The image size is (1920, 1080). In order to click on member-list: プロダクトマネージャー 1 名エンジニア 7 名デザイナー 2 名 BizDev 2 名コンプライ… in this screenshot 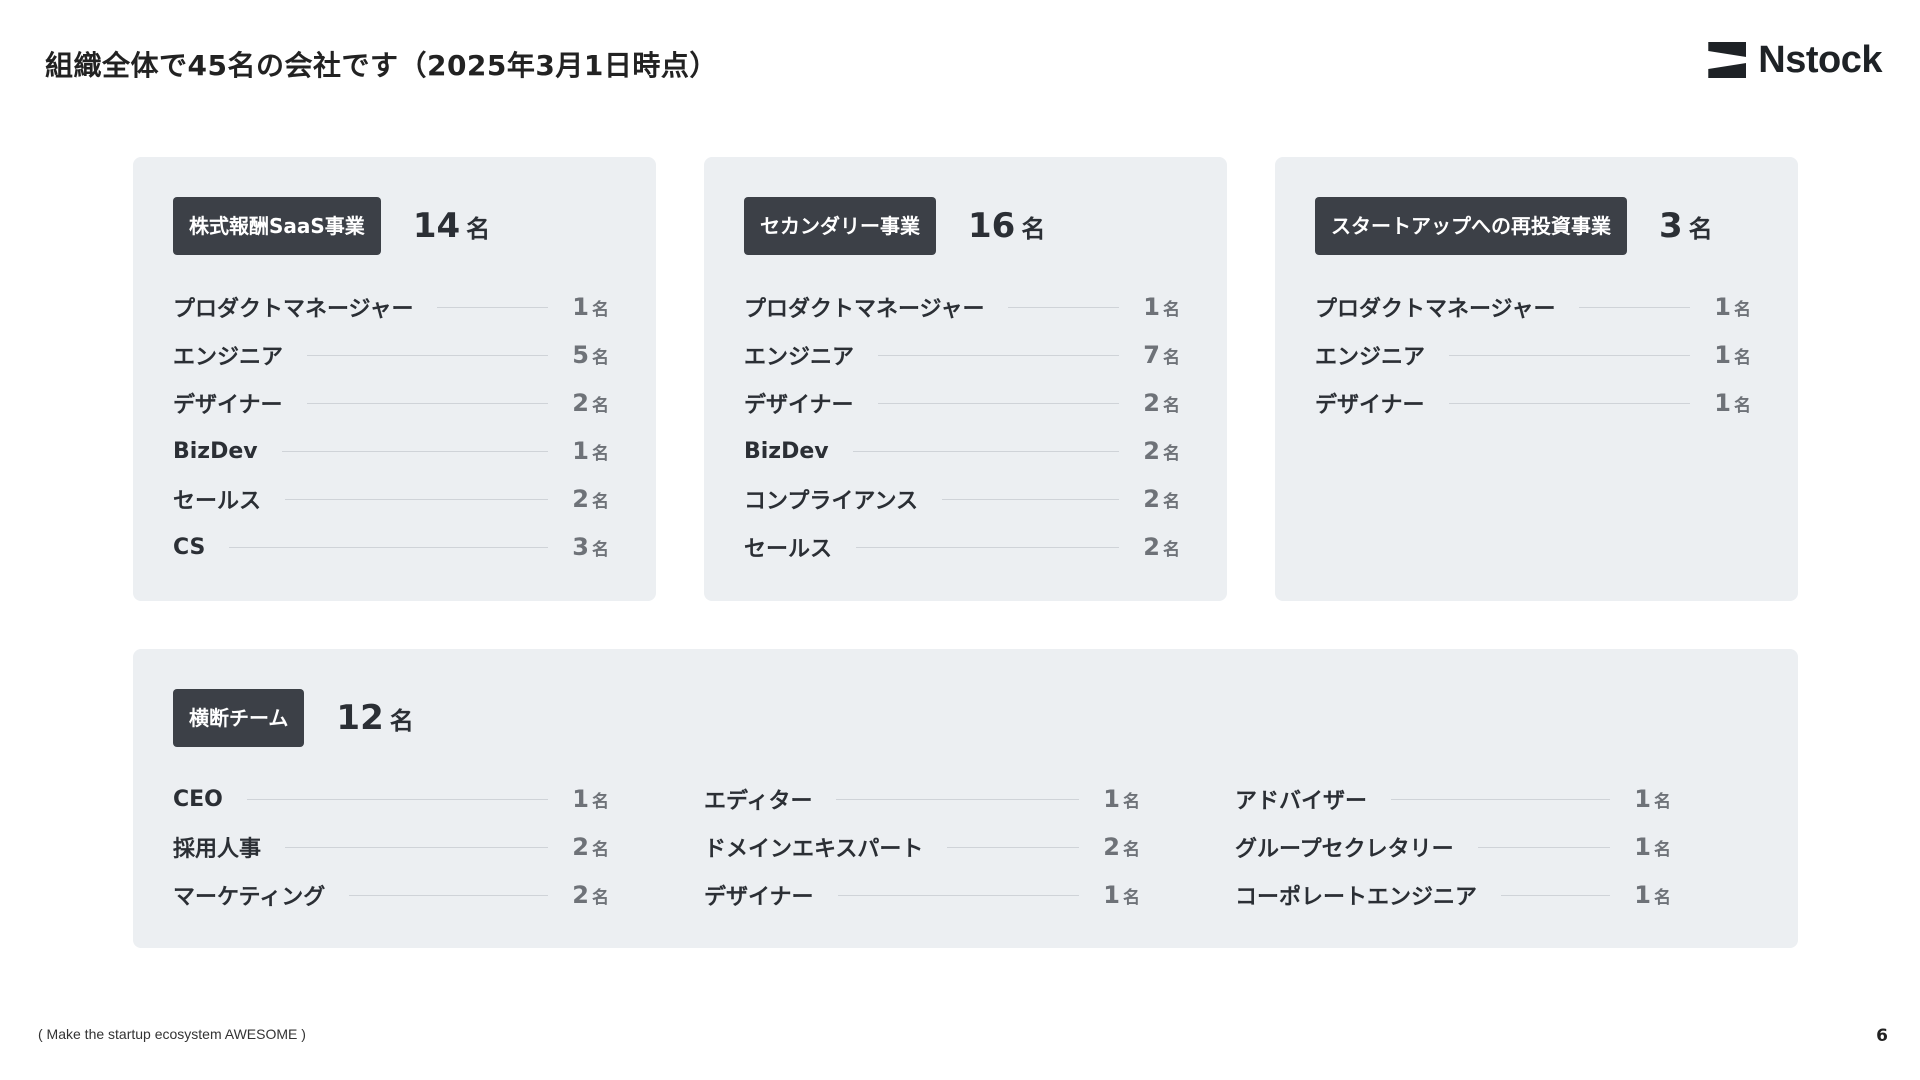, I will do `click(962, 427)`.